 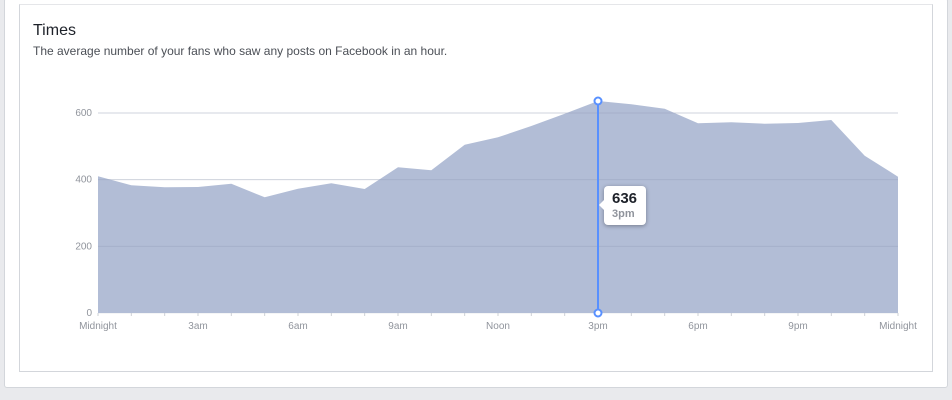 What do you see at coordinates (598, 313) in the screenshot?
I see `hover-point-bottom` at bounding box center [598, 313].